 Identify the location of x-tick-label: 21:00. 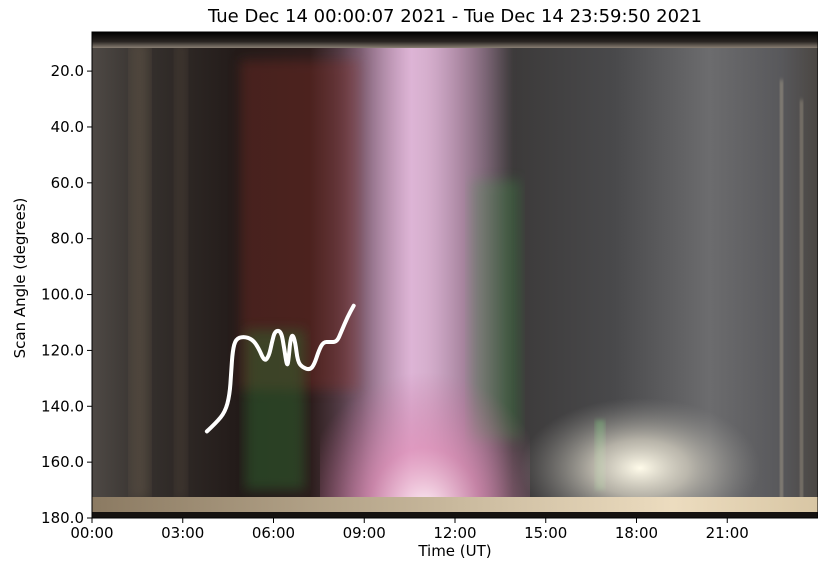
(727, 533).